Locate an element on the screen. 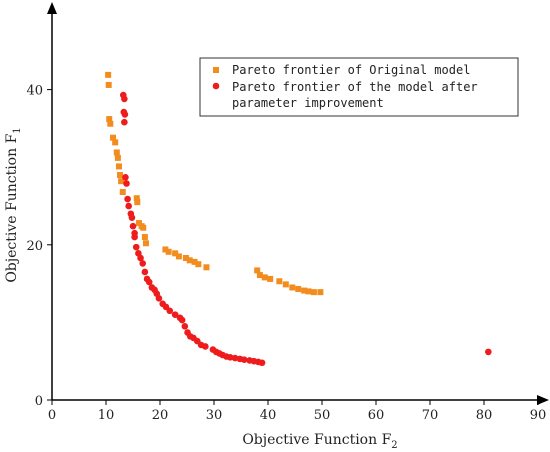  x-tick-label: 10 is located at coordinates (106, 415).